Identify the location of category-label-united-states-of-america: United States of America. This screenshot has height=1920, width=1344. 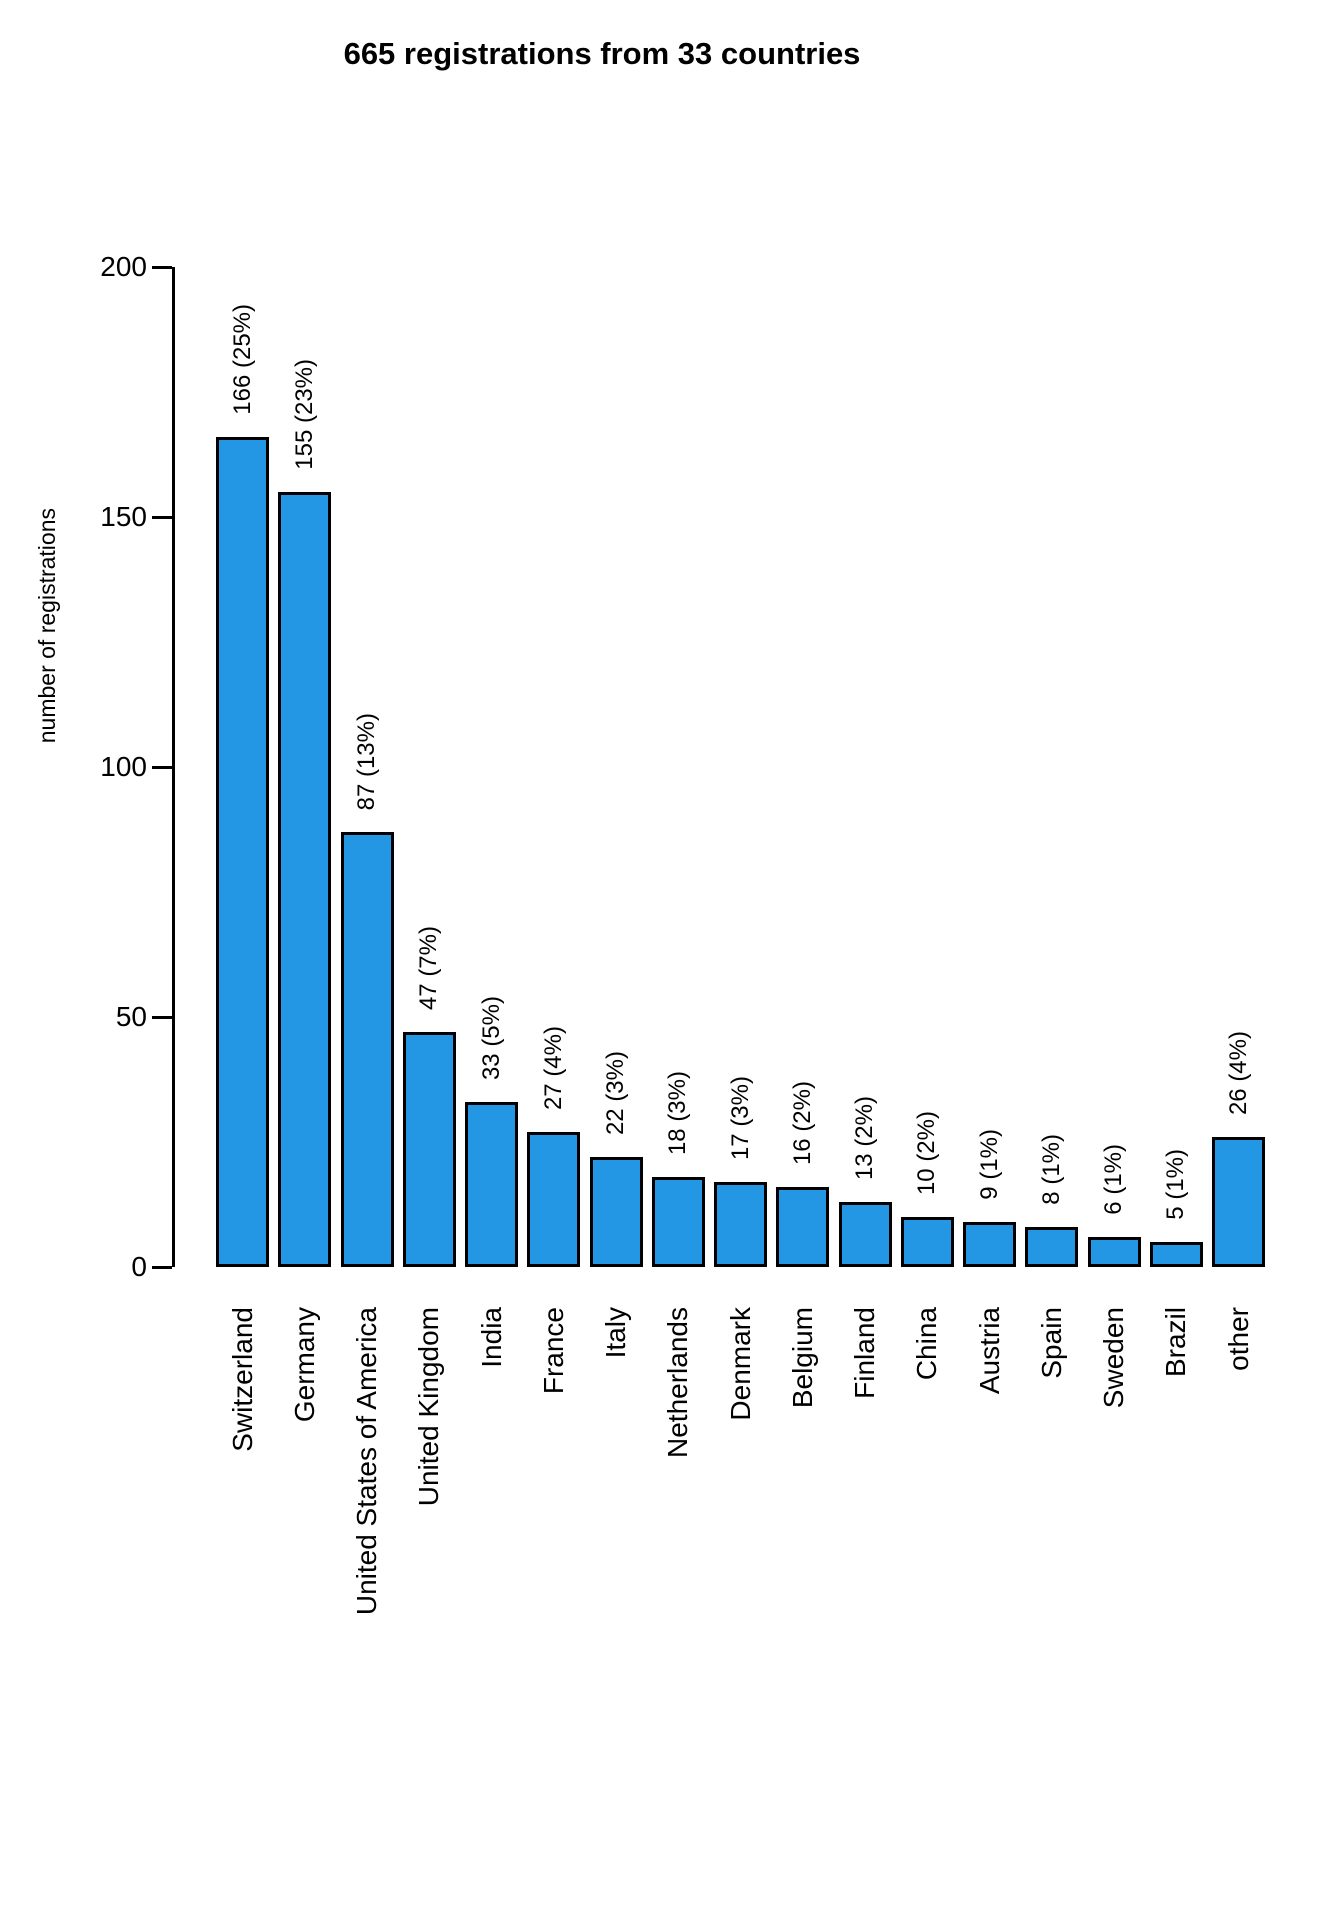
(366, 1461).